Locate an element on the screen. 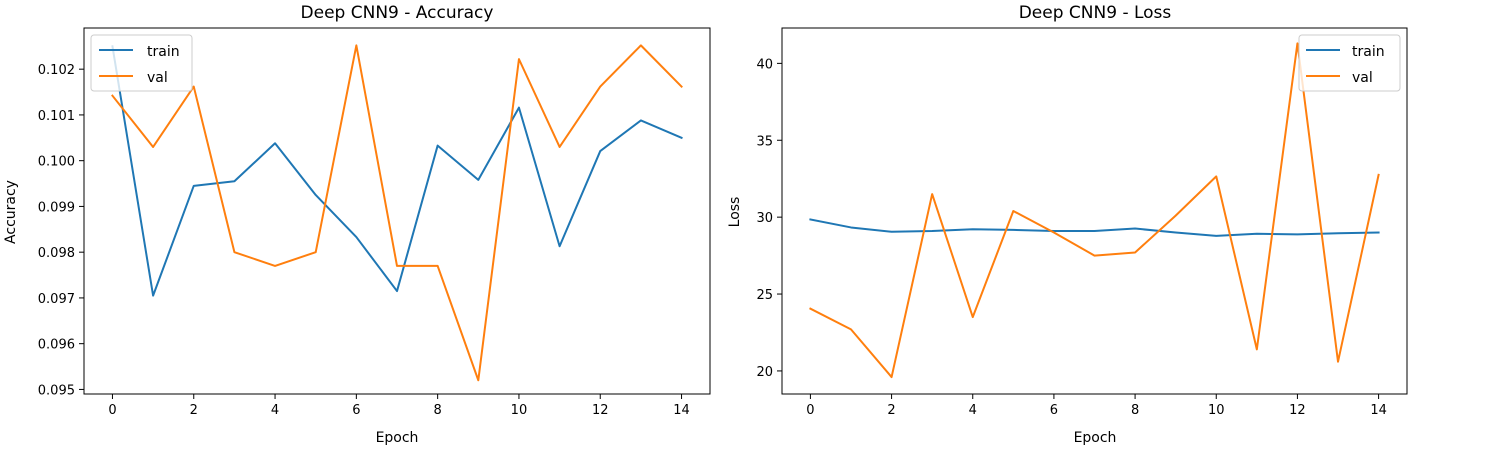 The height and width of the screenshot is (463, 1498). accuracy-x-tick-label: 10 is located at coordinates (519, 410).